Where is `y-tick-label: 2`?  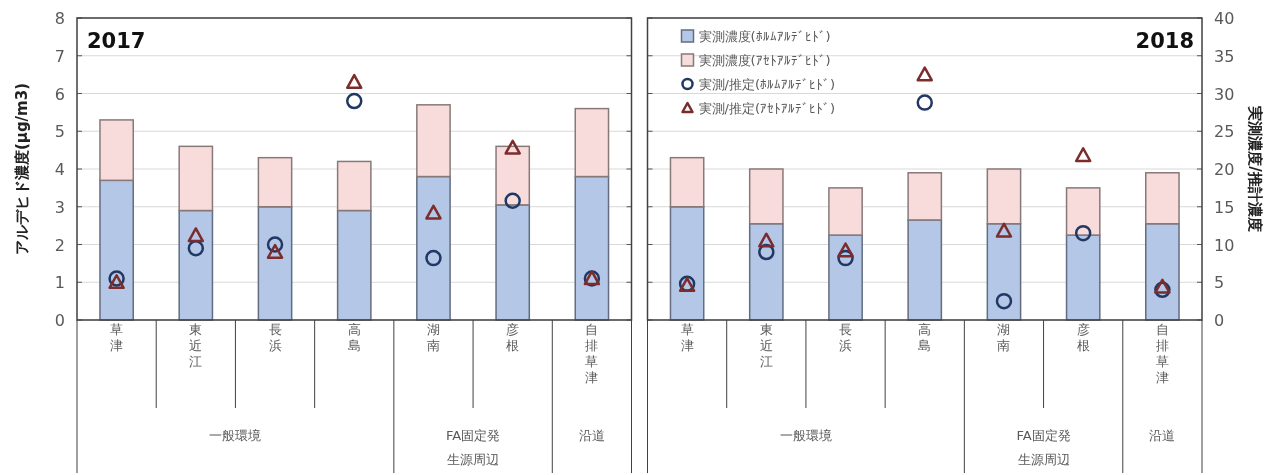
y-tick-label: 2 is located at coordinates (59, 245).